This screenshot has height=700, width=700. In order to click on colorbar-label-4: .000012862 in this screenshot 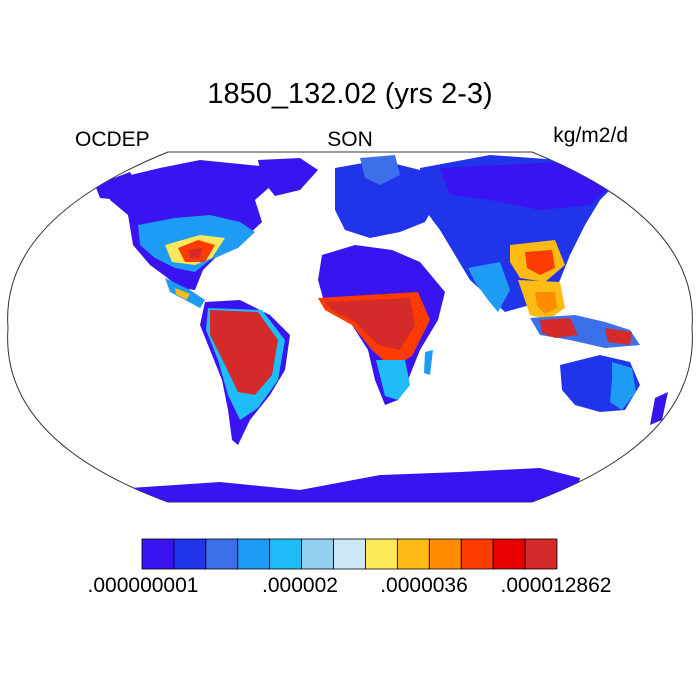, I will do `click(556, 585)`.